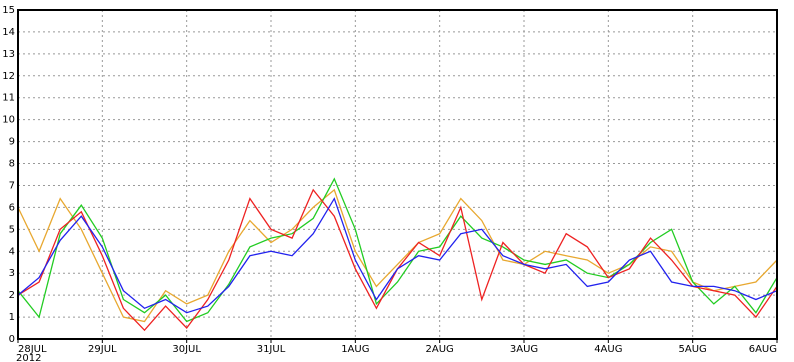 This screenshot has width=794, height=362. I want to click on y-tick-label: 10, so click(8, 120).